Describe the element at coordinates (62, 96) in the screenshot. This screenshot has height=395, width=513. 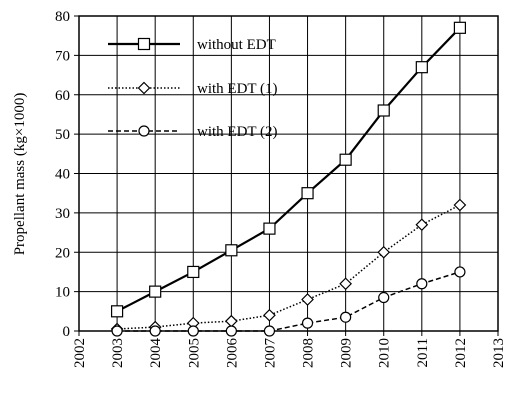
I see `y-tick-label: 60` at that location.